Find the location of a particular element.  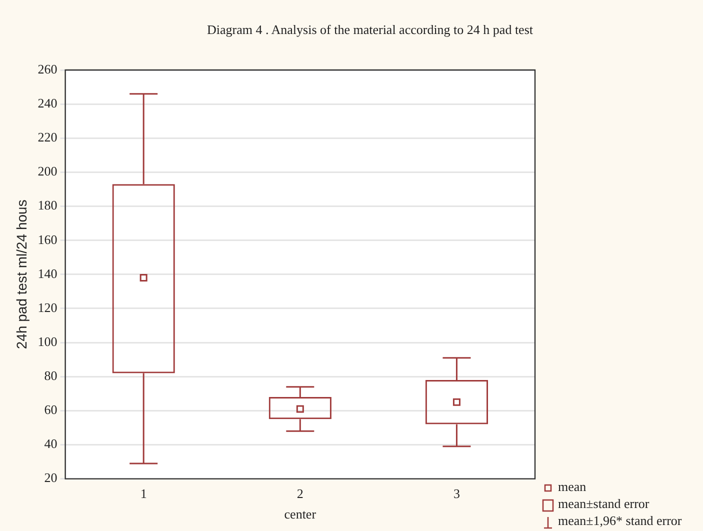

y-tick-label: 240 is located at coordinates (48, 102).